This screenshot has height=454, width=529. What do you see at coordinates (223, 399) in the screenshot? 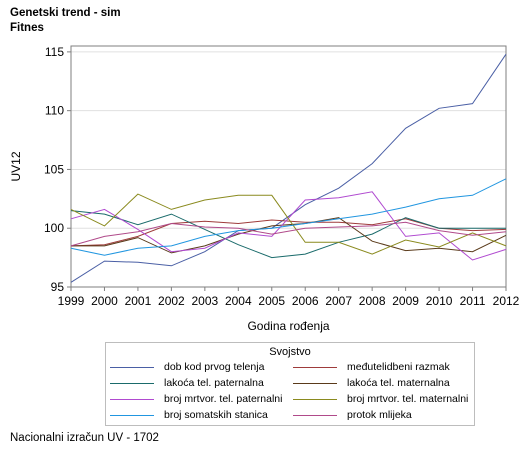
I see `legend-label: broj mrtvor. tel. paternalni` at bounding box center [223, 399].